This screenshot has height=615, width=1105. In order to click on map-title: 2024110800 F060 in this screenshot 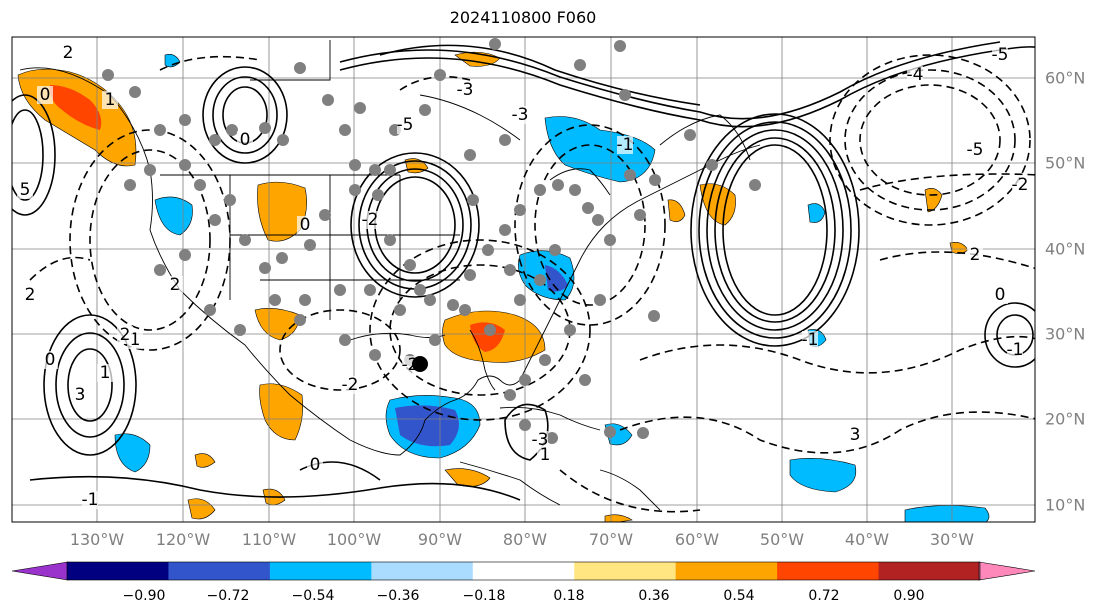, I will do `click(523, 17)`.